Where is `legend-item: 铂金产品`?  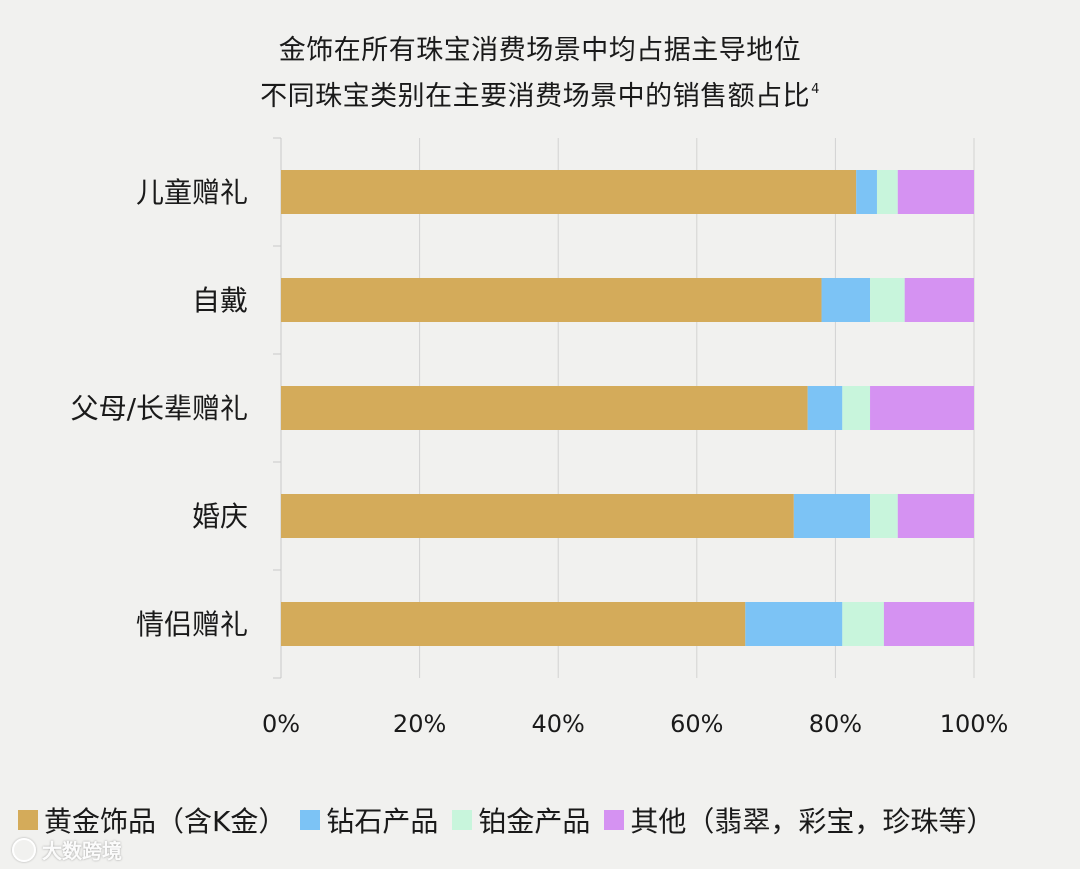
legend-item: 铂金产品 is located at coordinates (521, 820).